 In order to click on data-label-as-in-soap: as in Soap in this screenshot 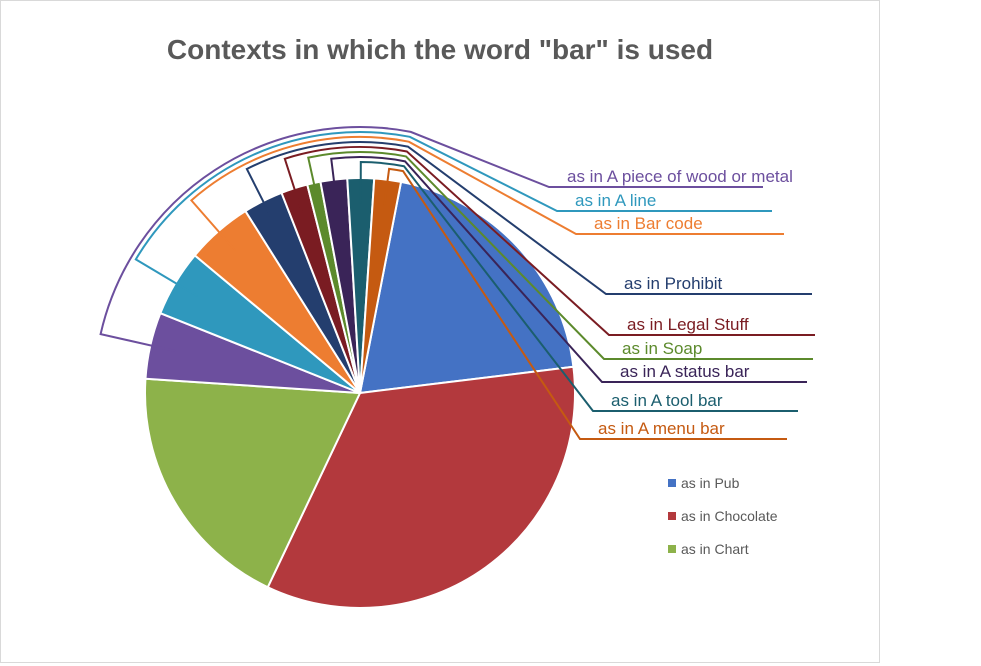, I will do `click(662, 348)`.